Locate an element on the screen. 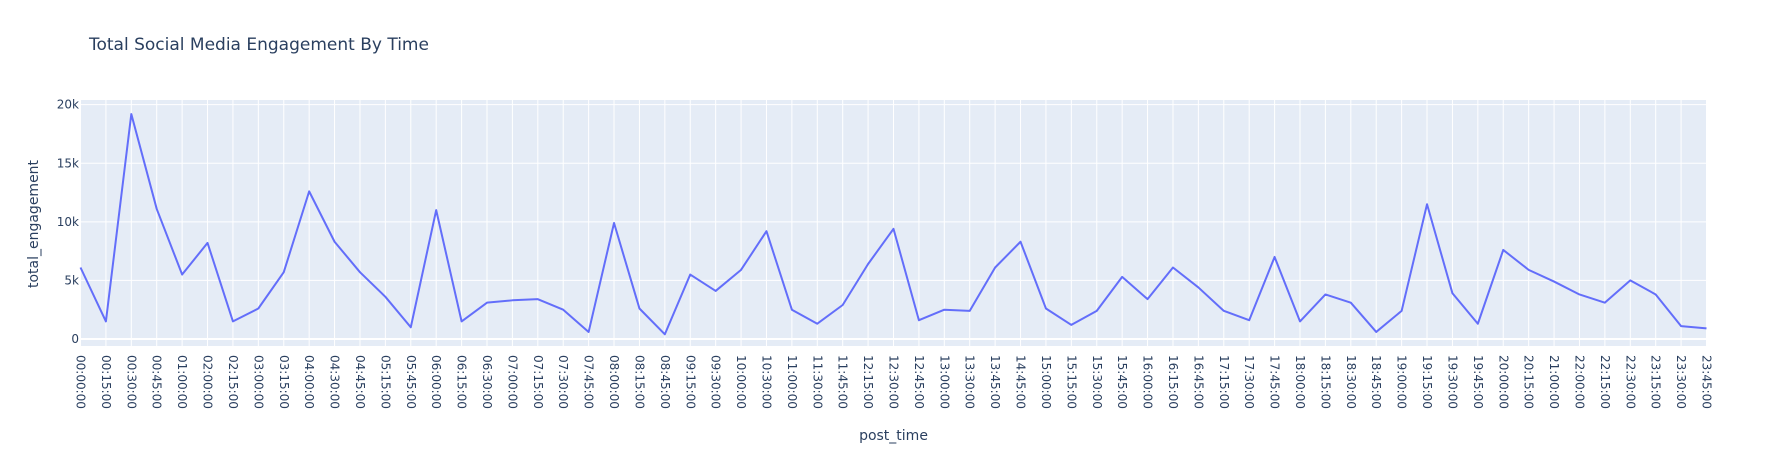  x-tick-label: 06:00:00 is located at coordinates (436, 382).